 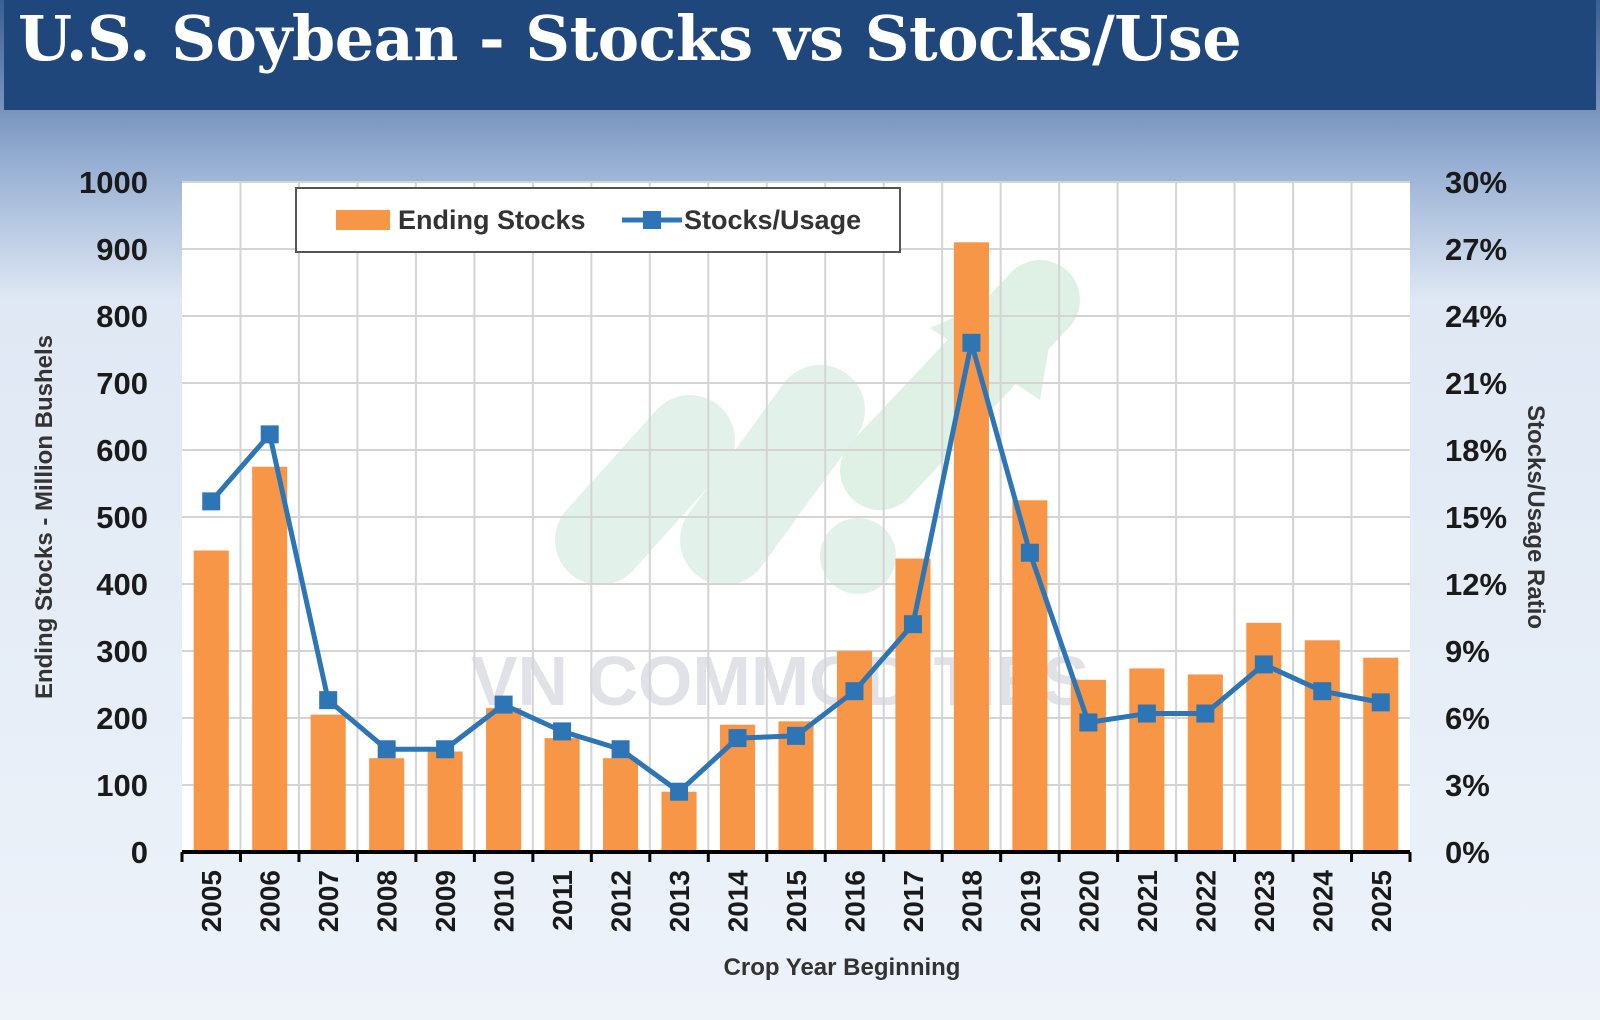 What do you see at coordinates (122, 450) in the screenshot?
I see `y-left-tick-label: 600` at bounding box center [122, 450].